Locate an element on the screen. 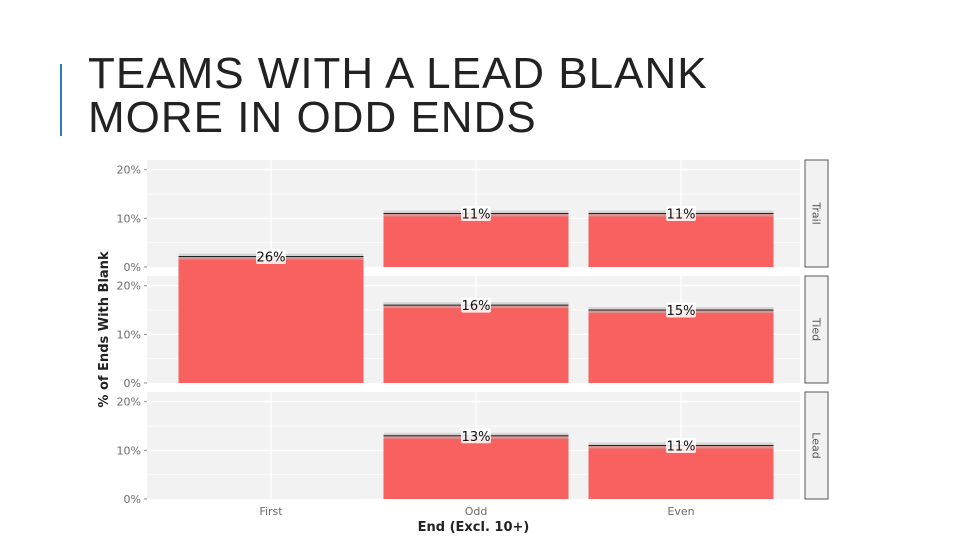  slide-title: TEAMS WITH A LEAD BLANK MORE IN ODD ENDS is located at coordinates (398, 96).